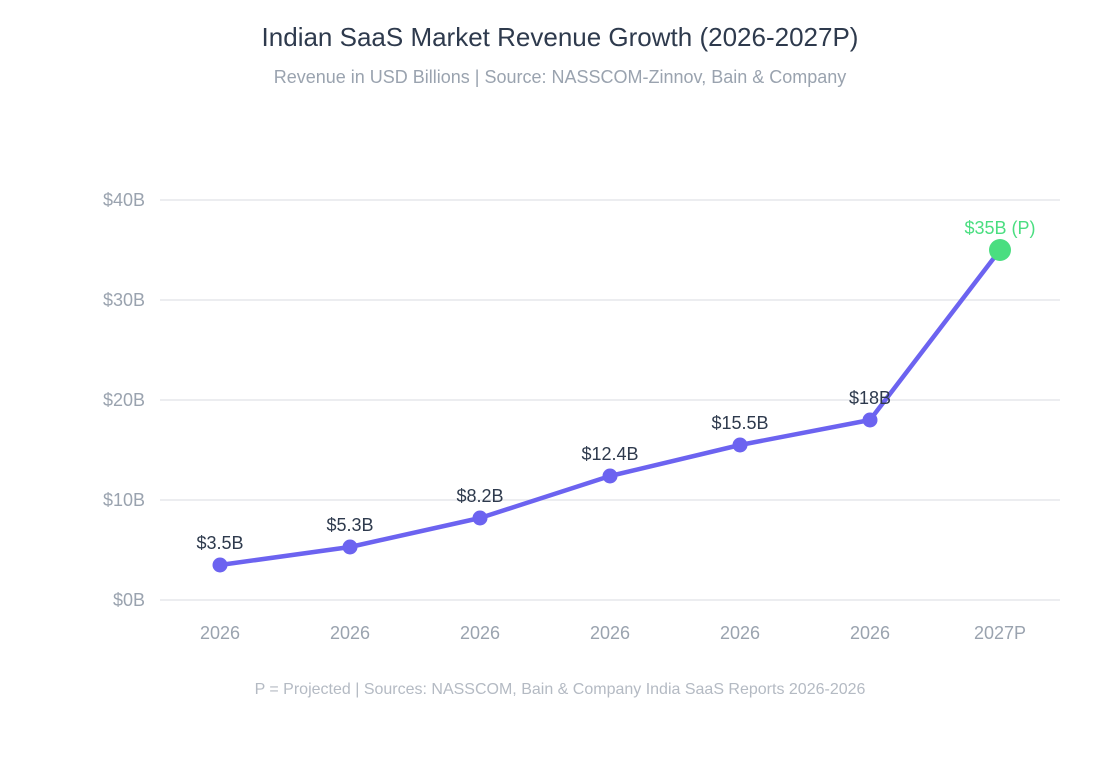 Image resolution: width=1120 pixels, height=760 pixels. Describe the element at coordinates (479, 496) in the screenshot. I see `data-label: $8.2B` at that location.